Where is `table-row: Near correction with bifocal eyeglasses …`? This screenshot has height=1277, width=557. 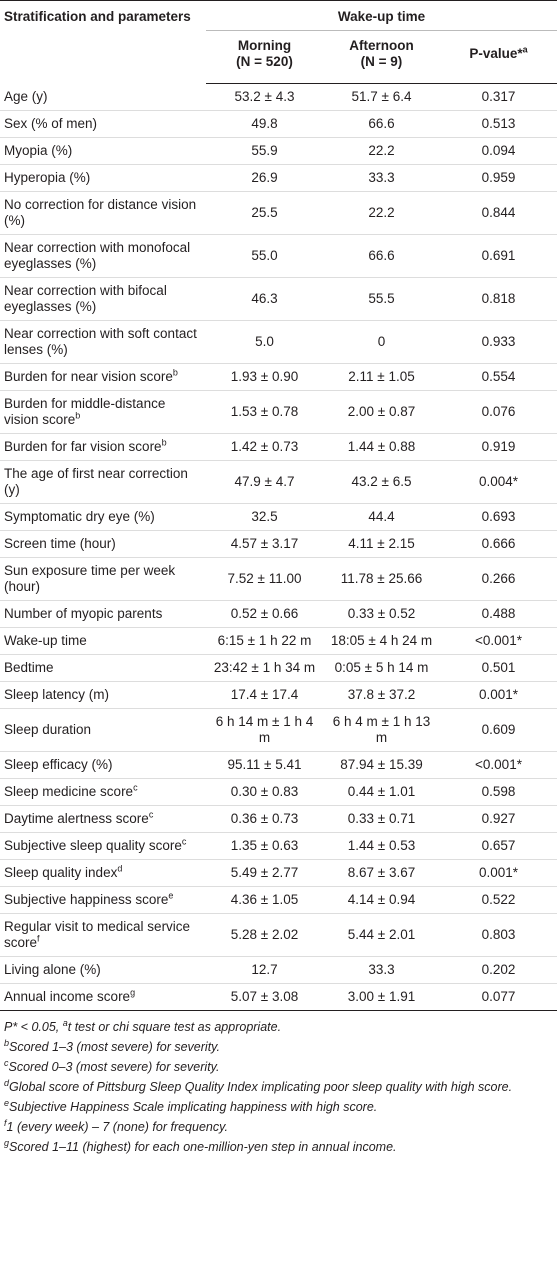 table-row: Near correction with bifocal eyeglasses … is located at coordinates (278, 299).